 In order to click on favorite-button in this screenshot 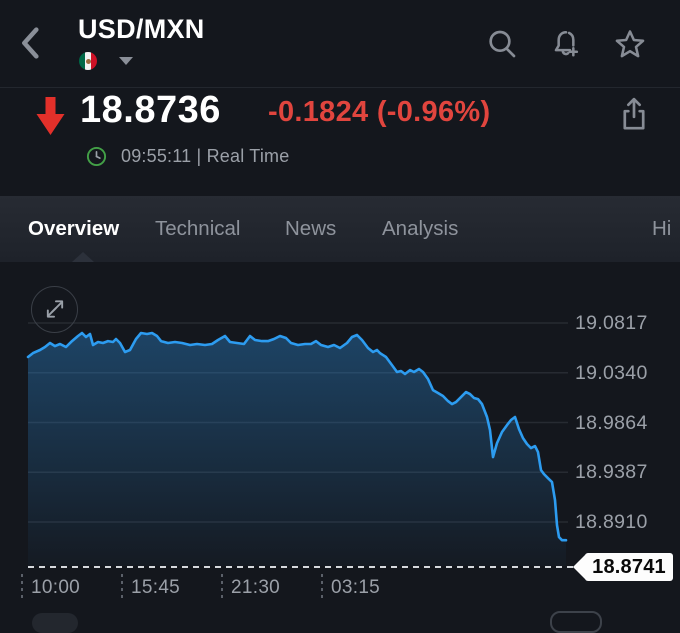, I will do `click(630, 44)`.